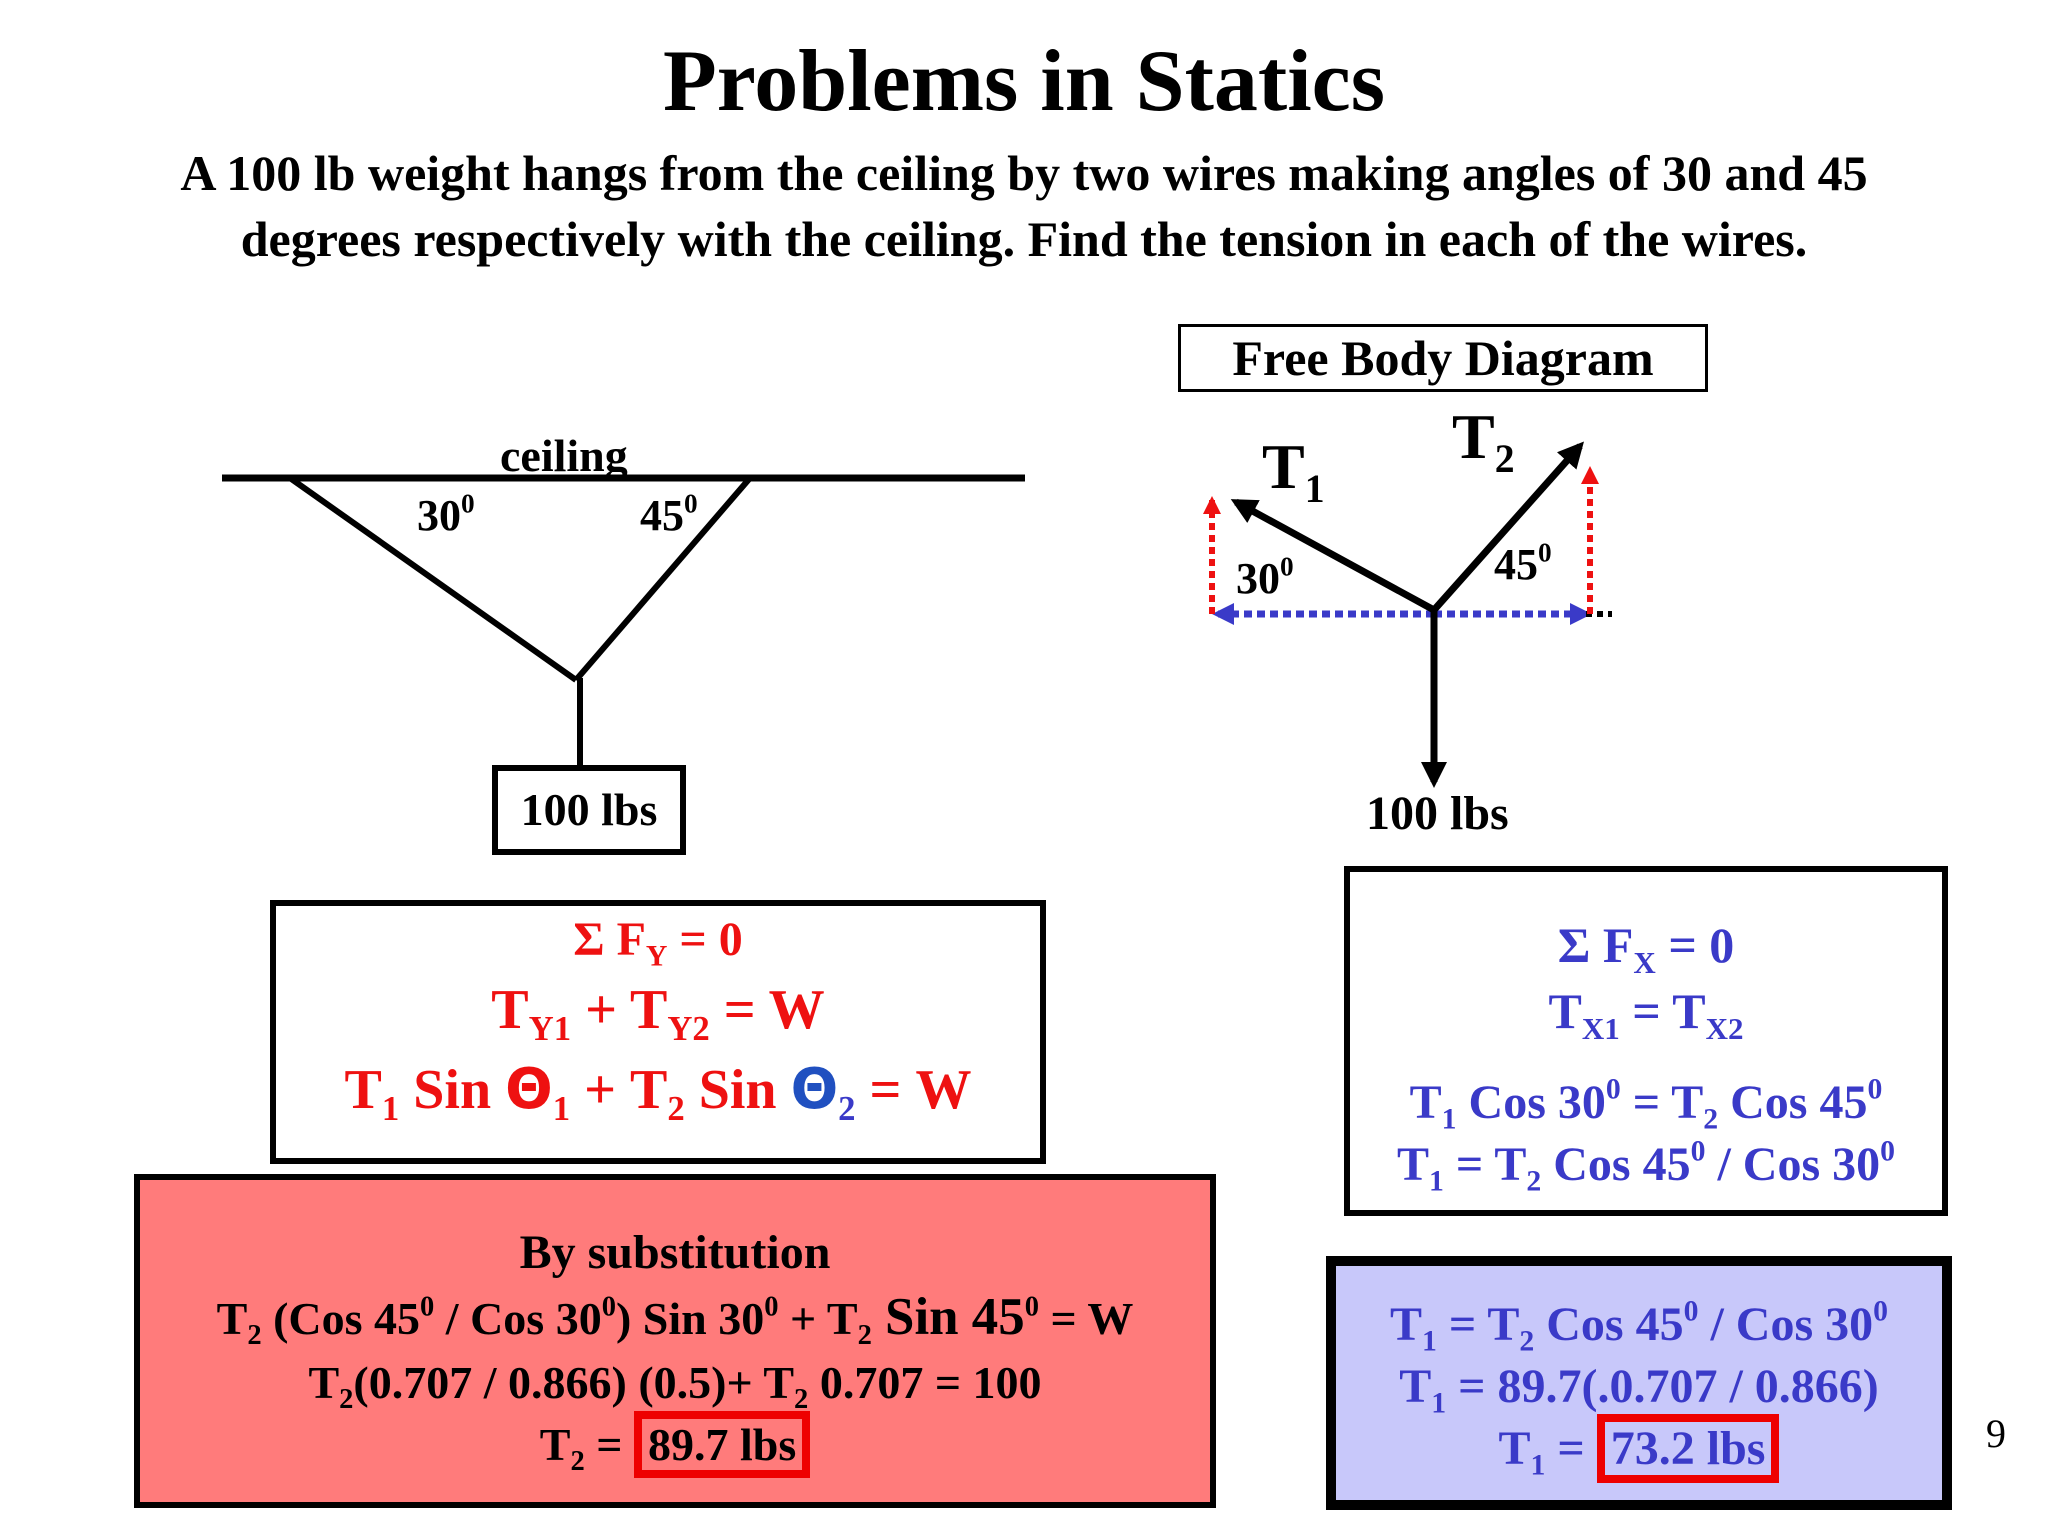 The height and width of the screenshot is (1536, 2048). I want to click on t2-answer-highlight: 89.7 lbs, so click(722, 1444).